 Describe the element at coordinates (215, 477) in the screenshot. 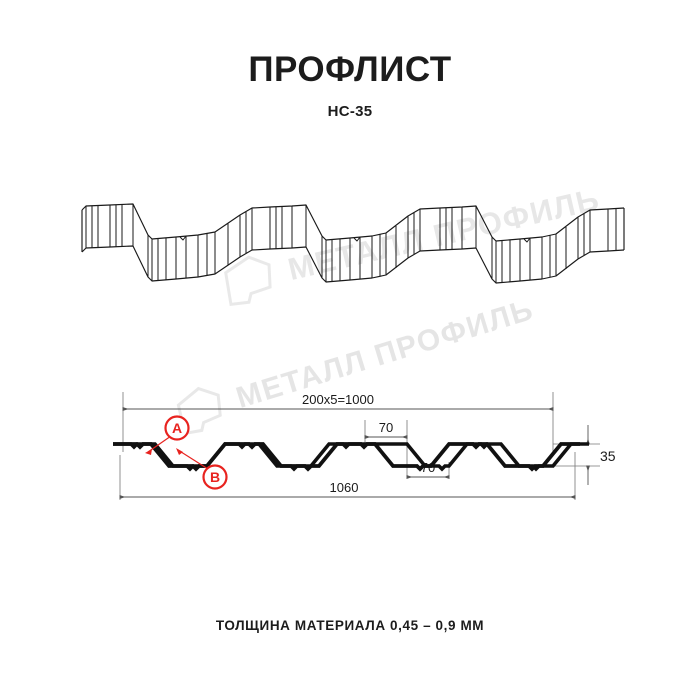

I see `callout-b-label: B` at that location.